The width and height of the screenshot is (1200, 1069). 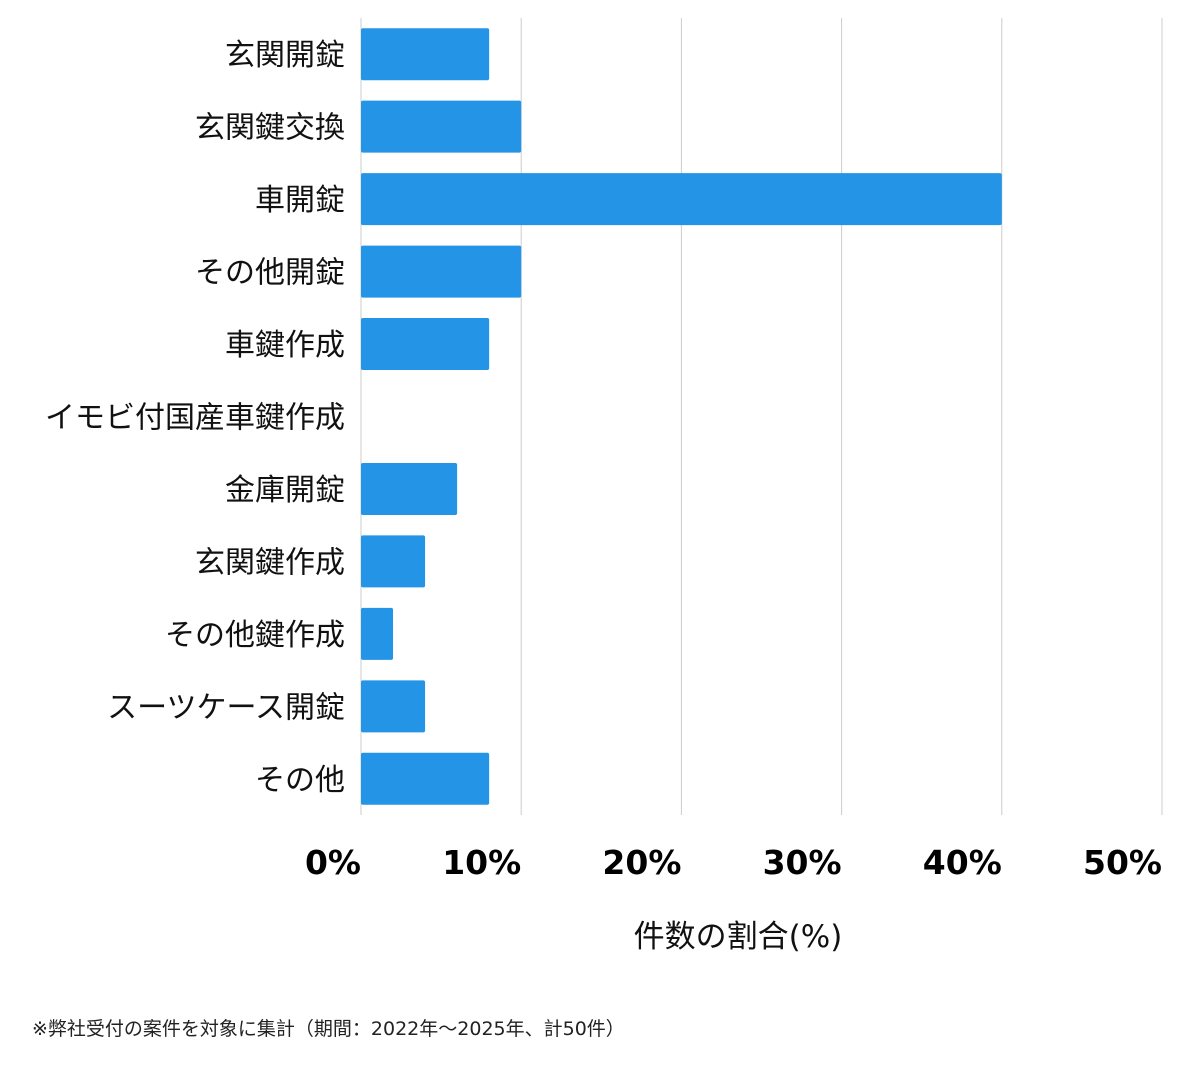 What do you see at coordinates (285, 55) in the screenshot?
I see `category-label-0: 玄関開錠` at bounding box center [285, 55].